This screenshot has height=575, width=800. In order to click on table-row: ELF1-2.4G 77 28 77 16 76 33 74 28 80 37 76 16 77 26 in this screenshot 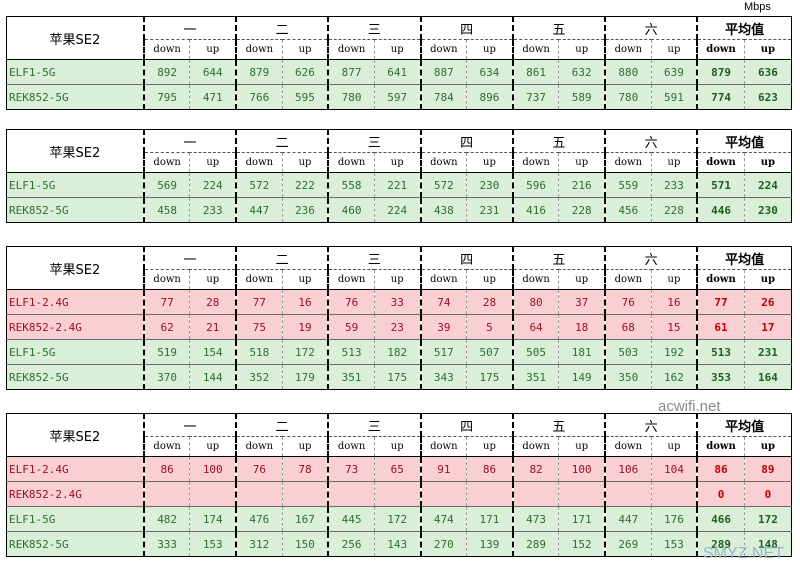, I will do `click(399, 302)`.